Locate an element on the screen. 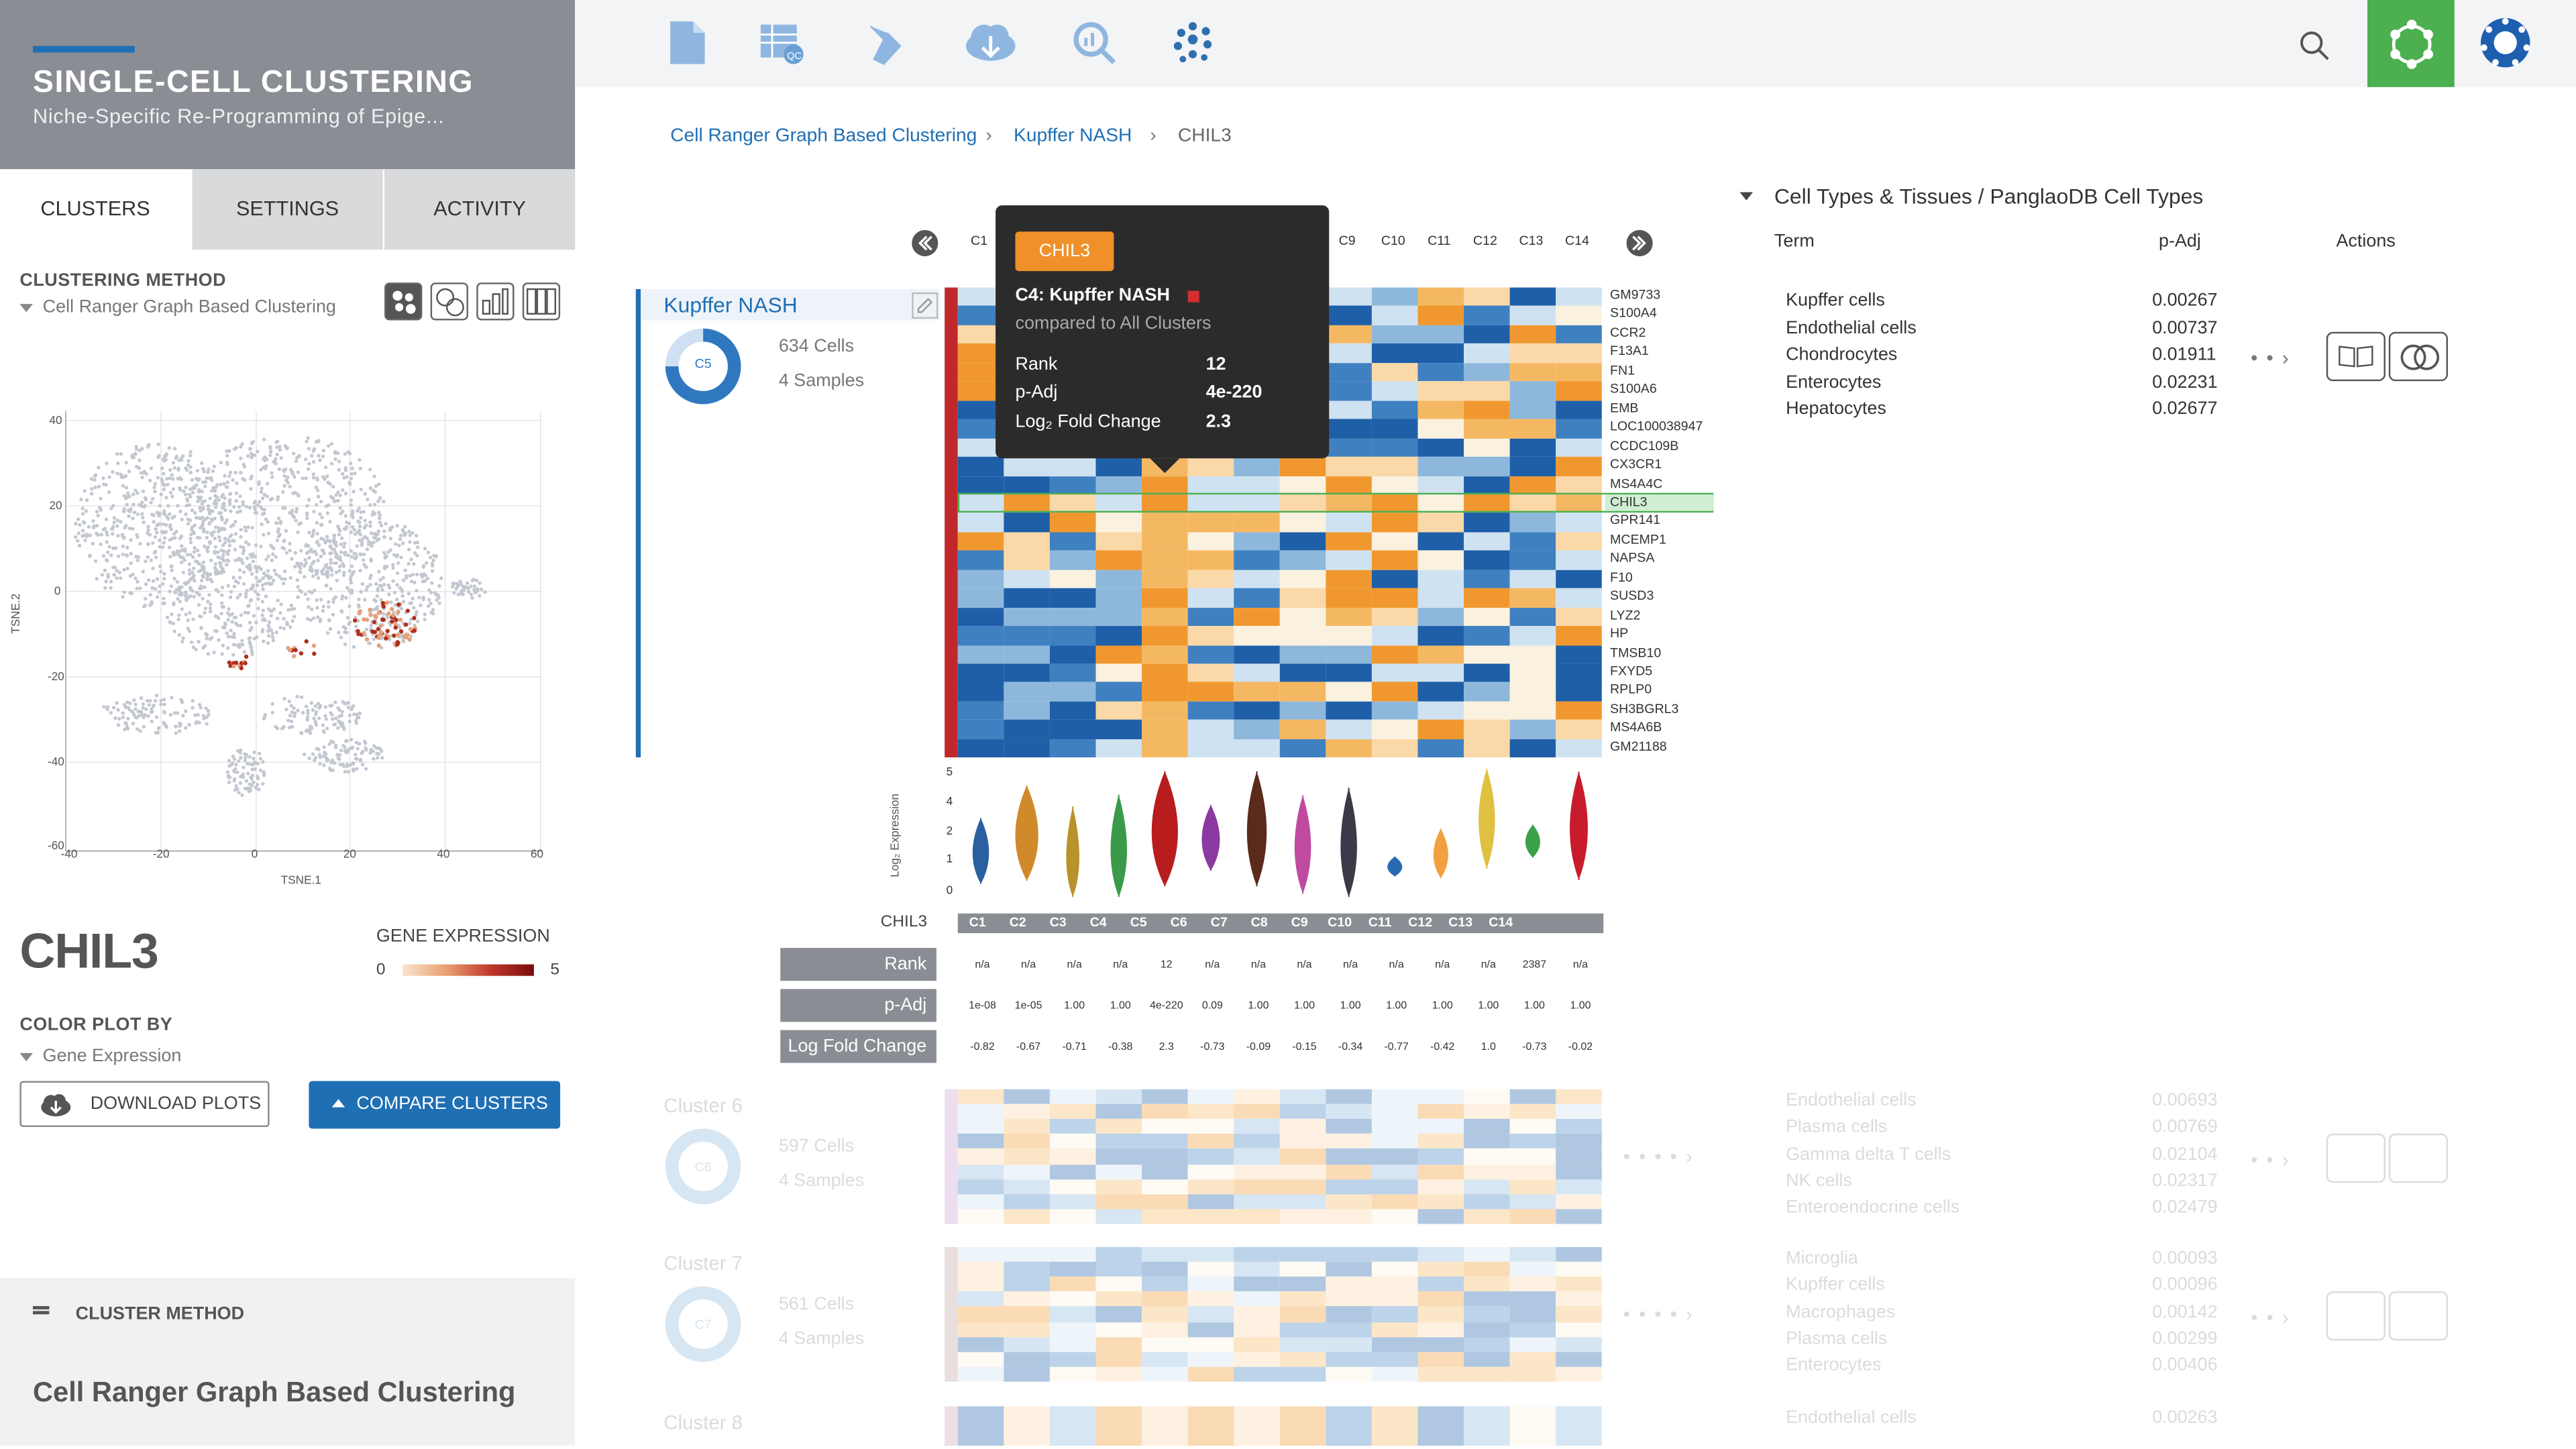  tab-activity: ACTIVITY is located at coordinates (480, 209).